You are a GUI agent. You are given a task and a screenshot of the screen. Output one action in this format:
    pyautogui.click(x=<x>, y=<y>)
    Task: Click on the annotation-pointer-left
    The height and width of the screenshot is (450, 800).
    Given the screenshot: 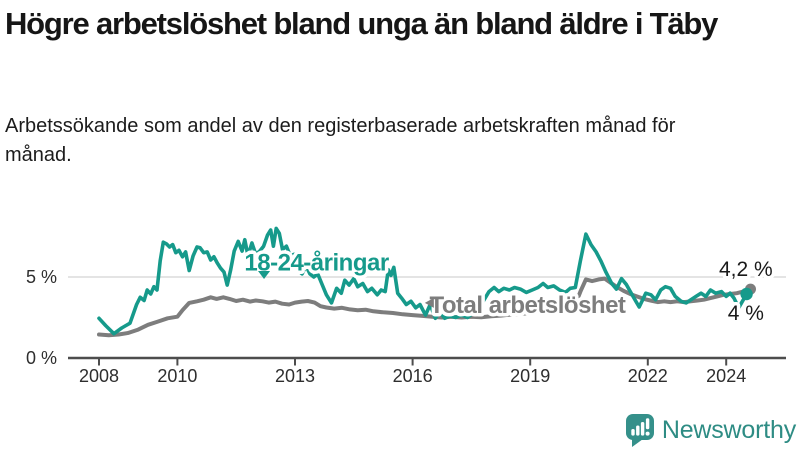 What is the action you would take?
    pyautogui.click(x=429, y=302)
    